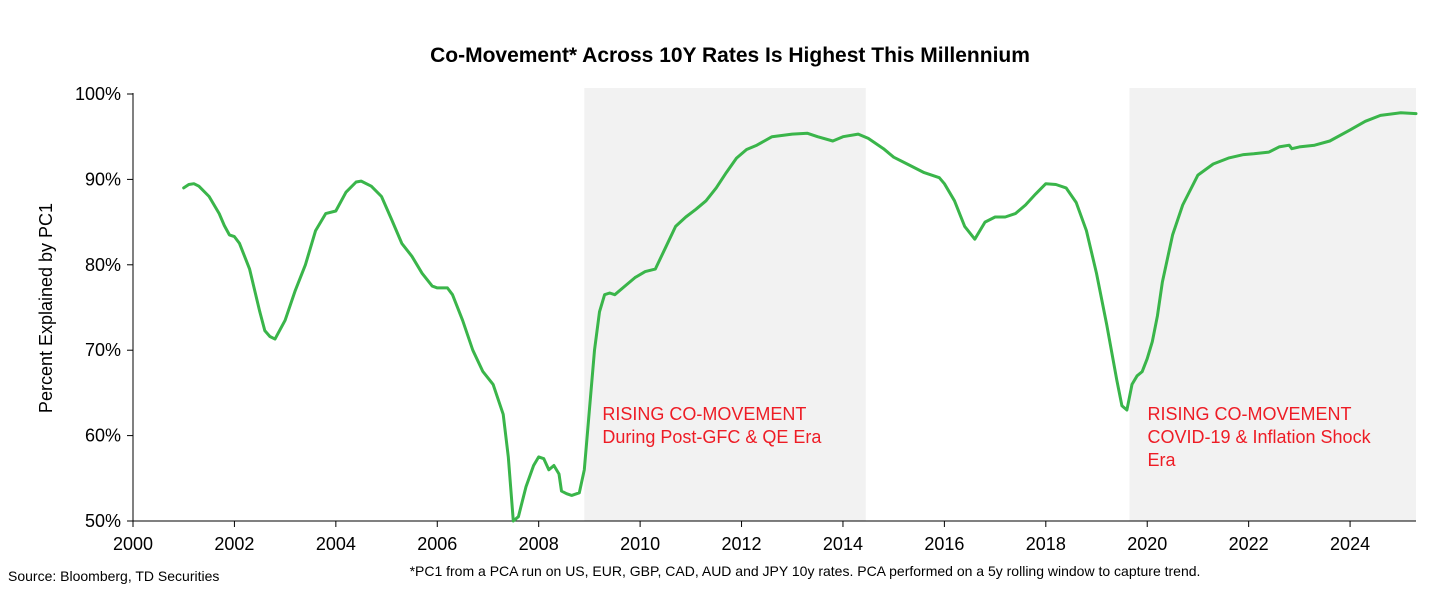  What do you see at coordinates (103, 436) in the screenshot?
I see `y-tick-label: 60%` at bounding box center [103, 436].